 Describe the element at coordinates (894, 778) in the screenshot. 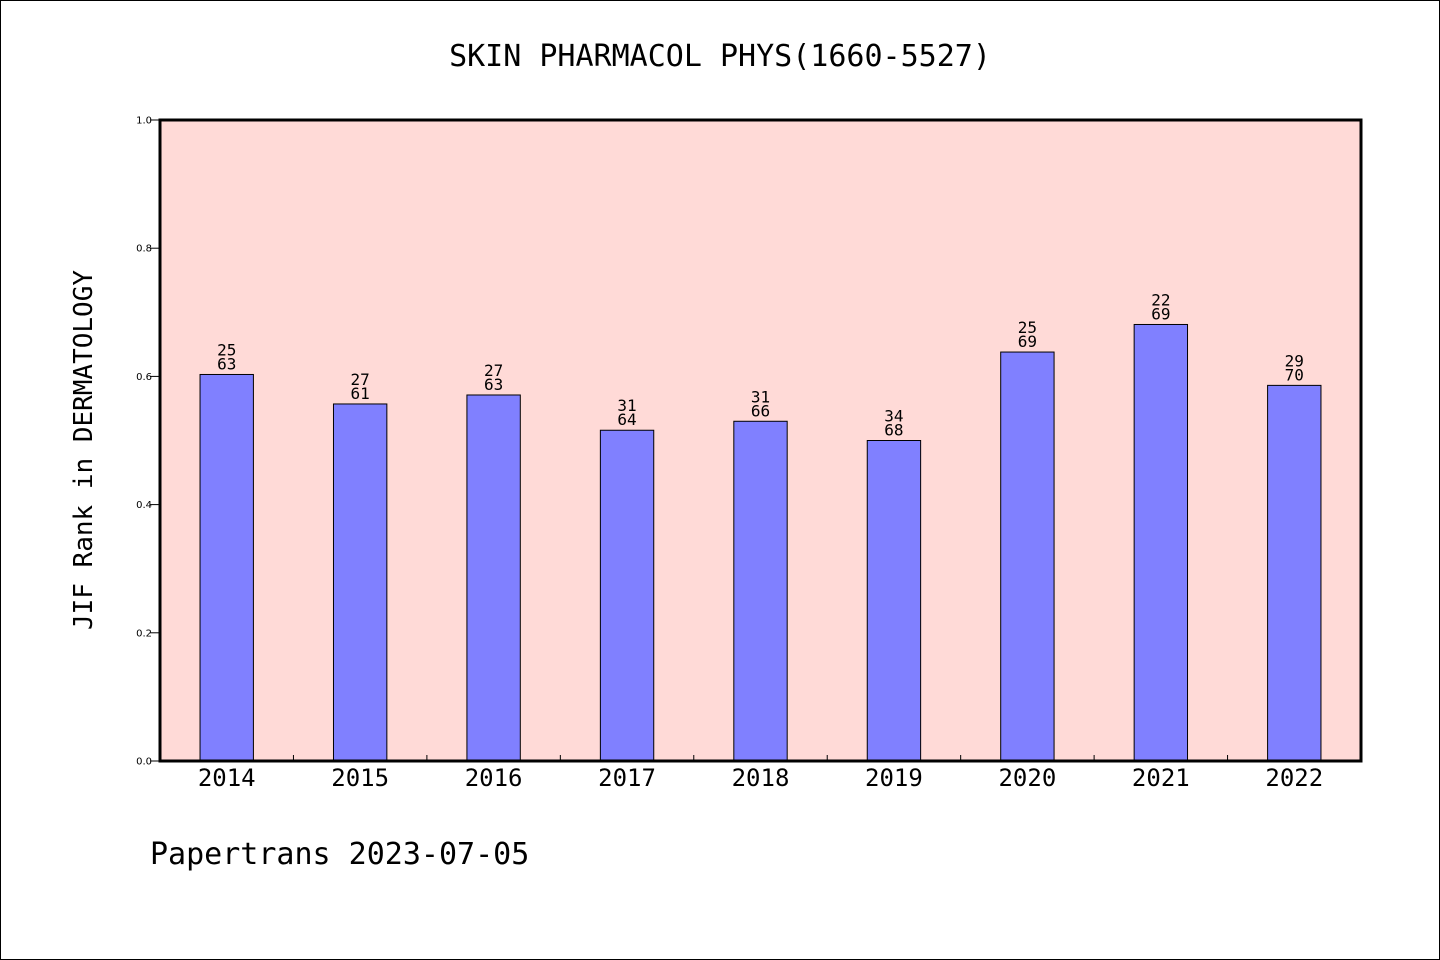

I see `x-tick-label: 2019` at that location.